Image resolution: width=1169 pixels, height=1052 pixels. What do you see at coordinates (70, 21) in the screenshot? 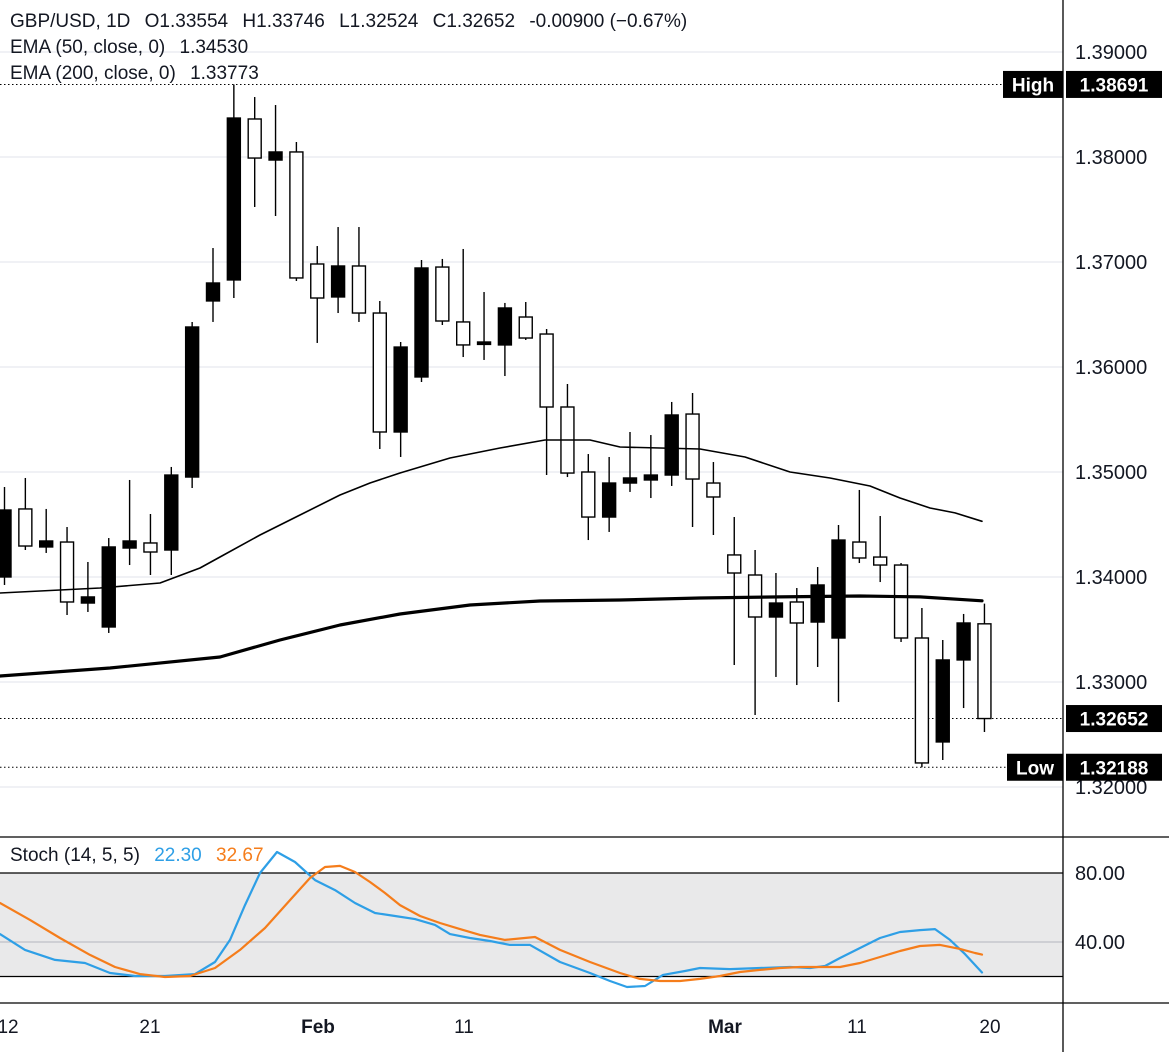
I see `symbol-title: GBP/USD, 1D` at bounding box center [70, 21].